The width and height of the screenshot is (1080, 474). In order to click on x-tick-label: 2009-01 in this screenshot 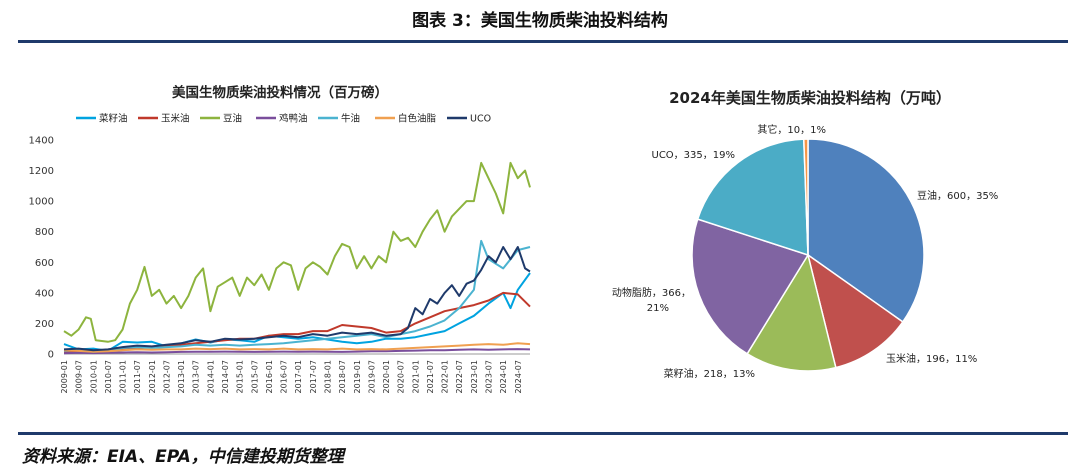, I will do `click(64, 376)`.